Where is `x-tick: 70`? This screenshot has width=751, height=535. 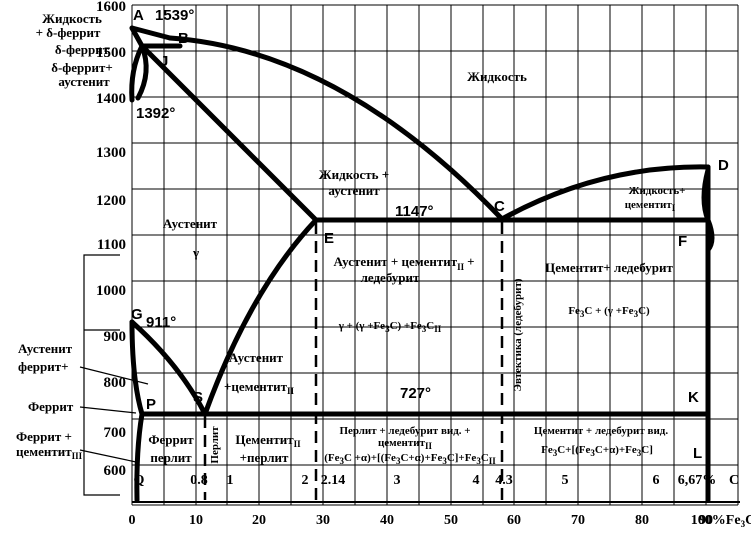
x-tick: 70 is located at coordinates (578, 520).